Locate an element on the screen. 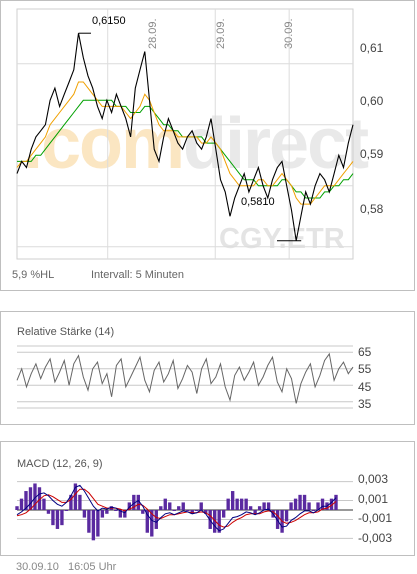 This screenshot has height=574, width=417. y-tick-0-61: 0,61 is located at coordinates (372, 48).